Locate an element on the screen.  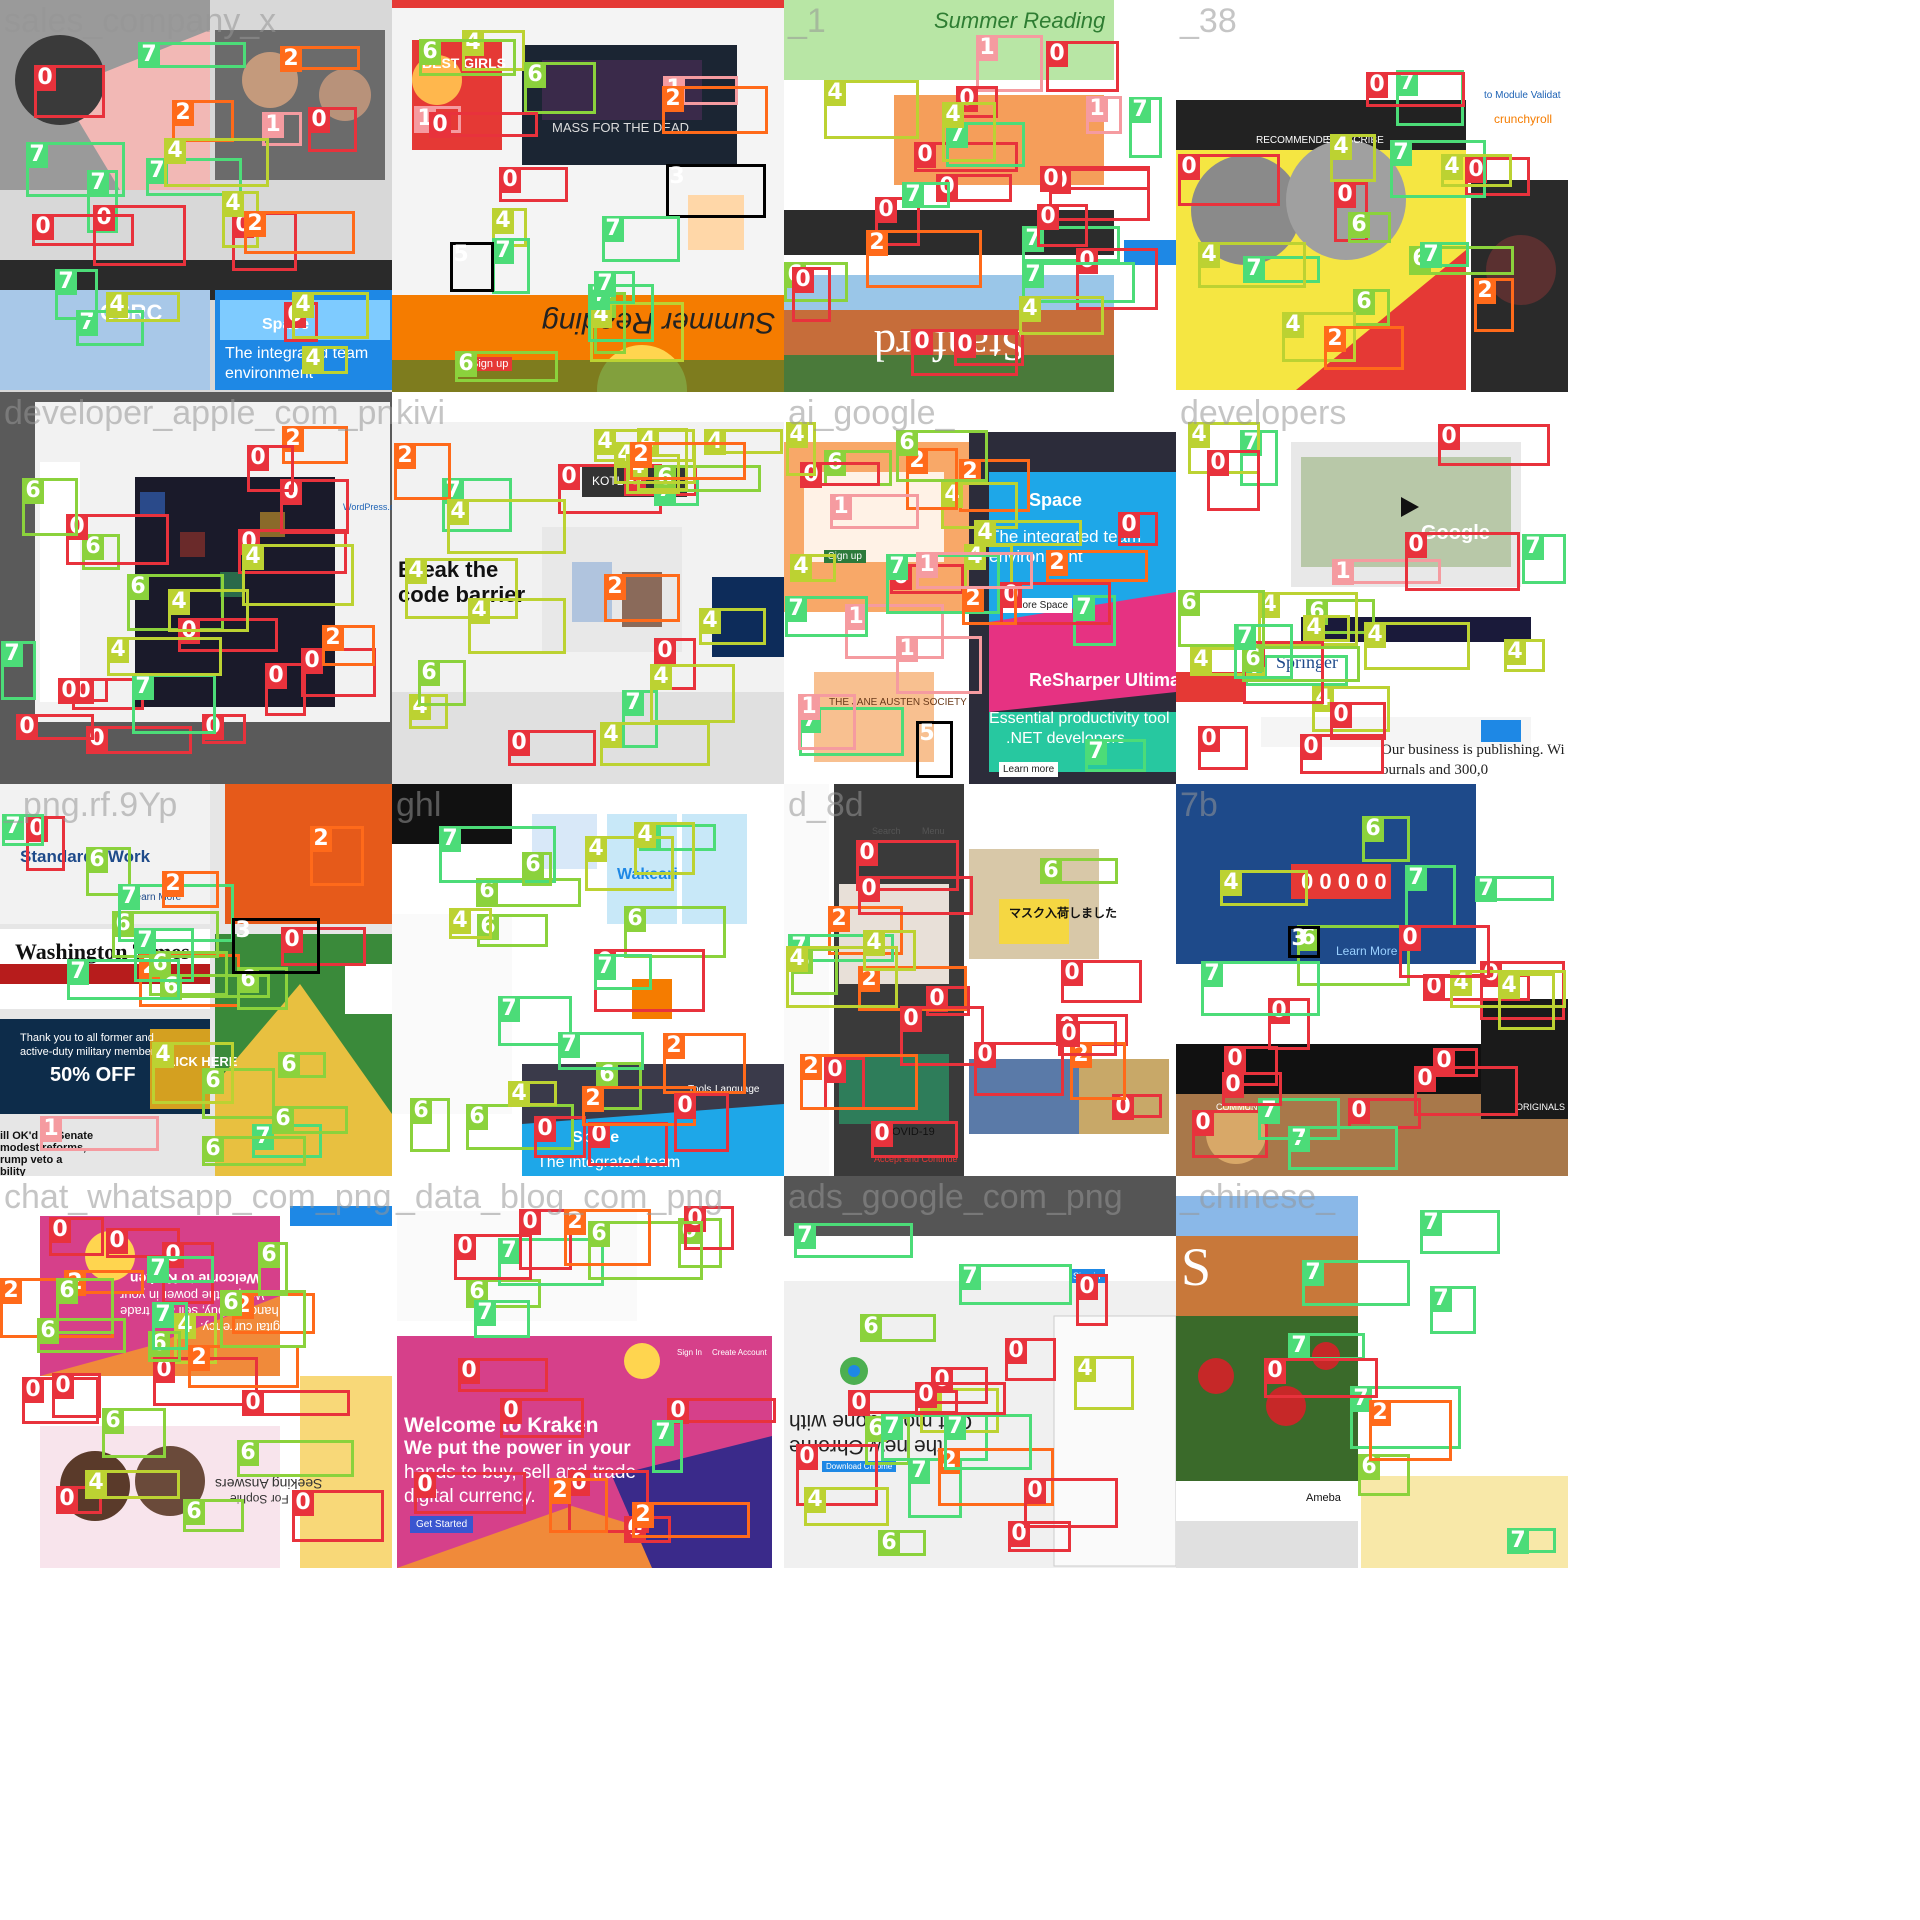
tile-10-art is located at coordinates (588, 980).